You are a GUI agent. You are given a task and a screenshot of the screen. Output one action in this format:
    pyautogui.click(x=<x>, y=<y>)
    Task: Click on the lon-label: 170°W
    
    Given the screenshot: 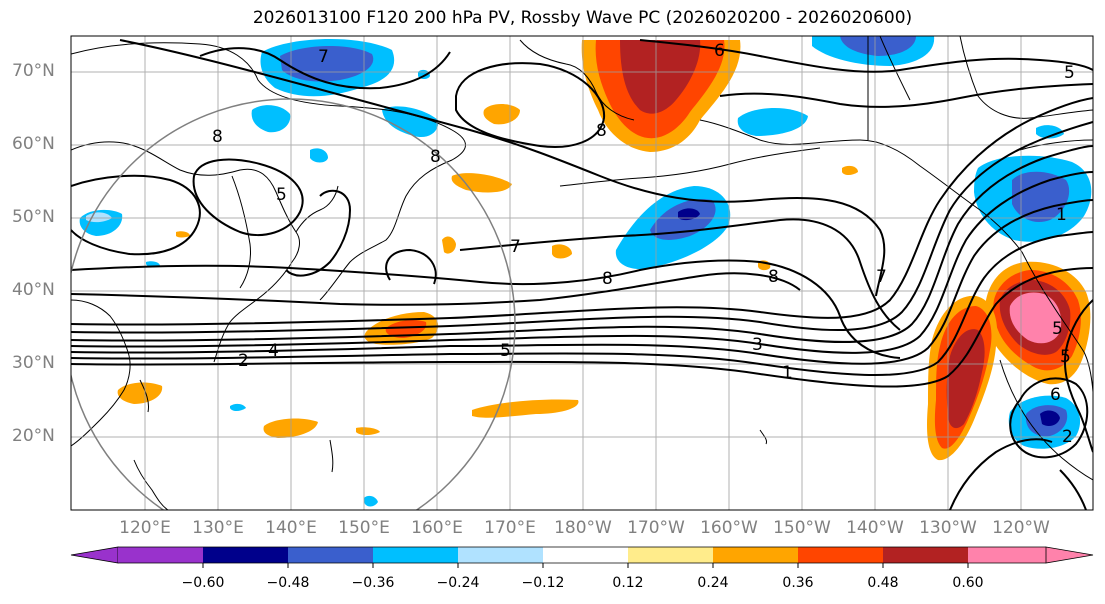 What is the action you would take?
    pyautogui.click(x=656, y=528)
    